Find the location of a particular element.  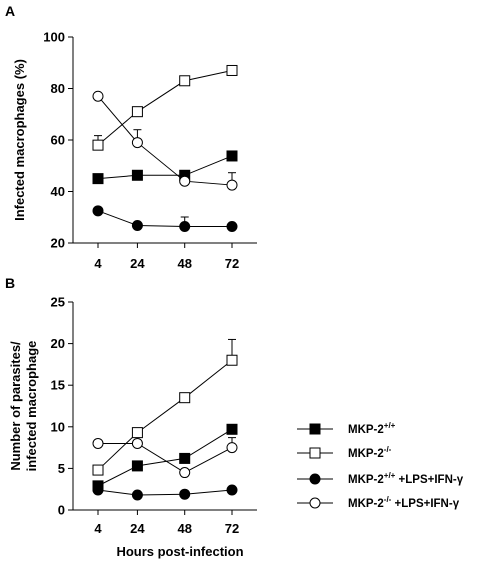

series-mkp-2ko-a is located at coordinates (165, 107).